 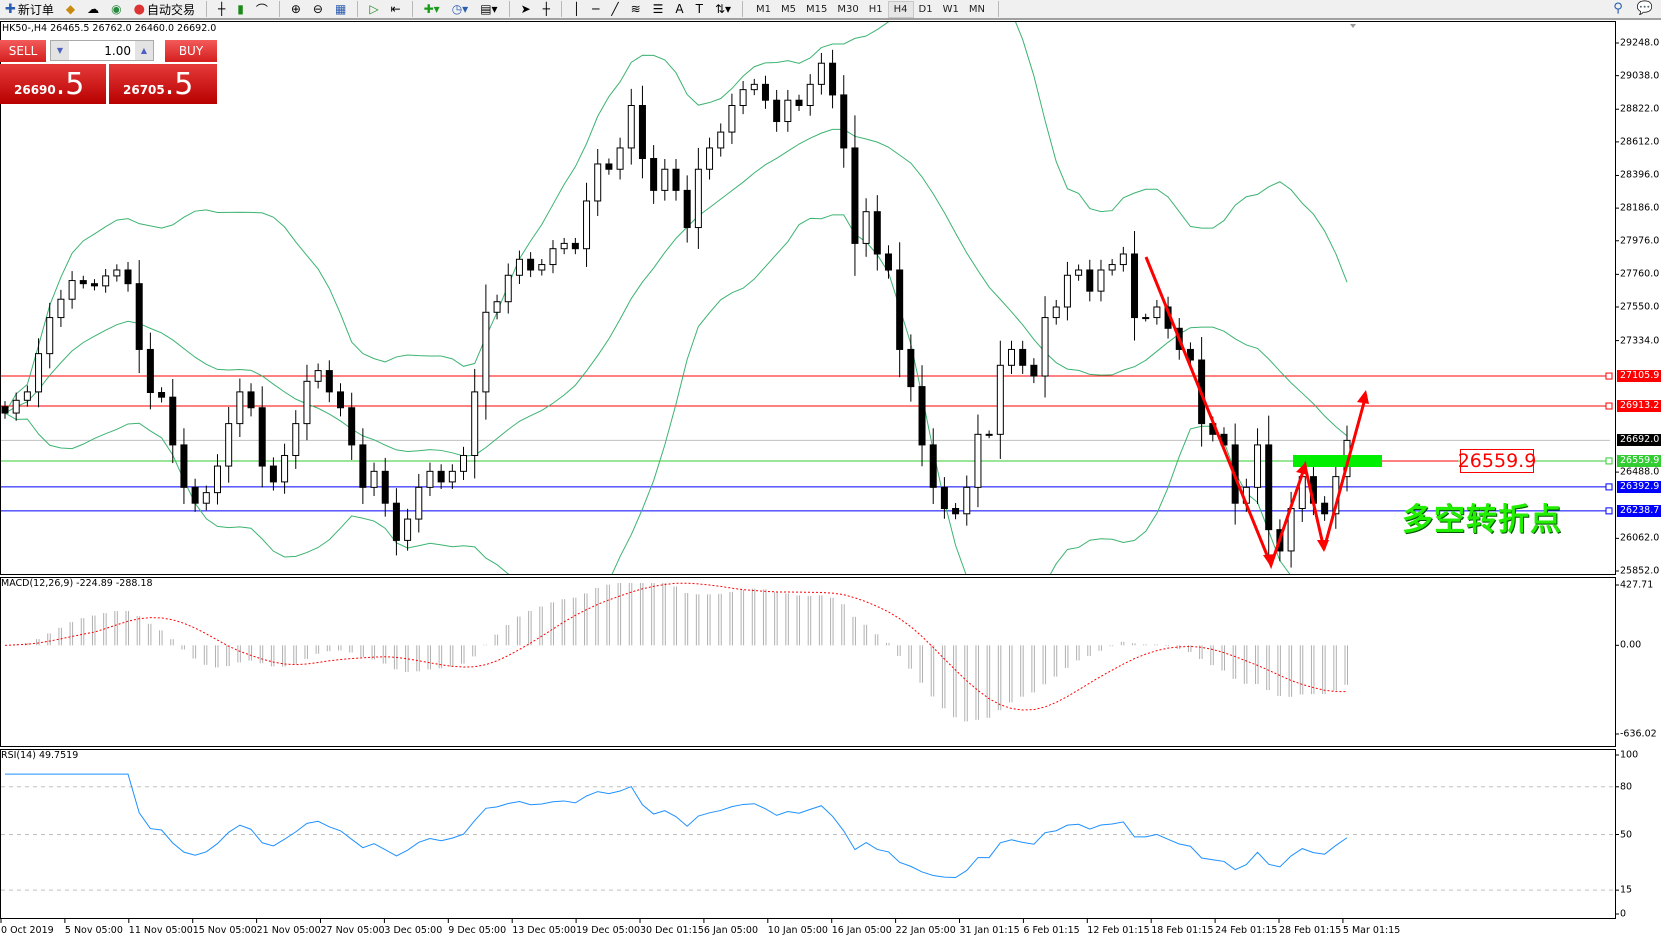 What do you see at coordinates (1629, 755) in the screenshot?
I see `rsi-axis-label: 100` at bounding box center [1629, 755].